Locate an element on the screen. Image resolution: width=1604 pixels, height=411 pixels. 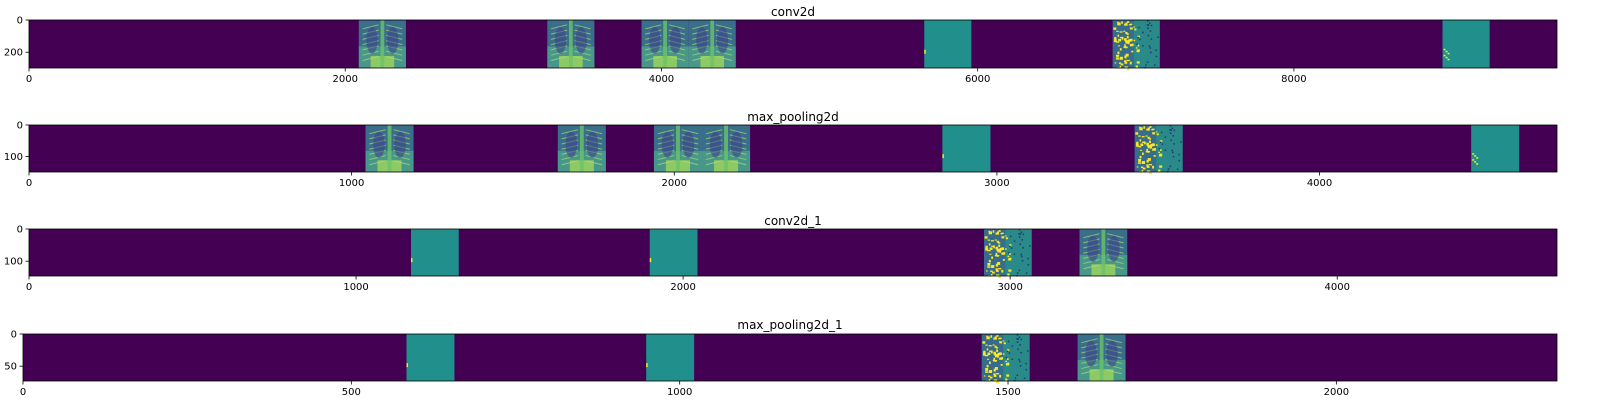
x-tick-label: 1500 is located at coordinates (1007, 392).